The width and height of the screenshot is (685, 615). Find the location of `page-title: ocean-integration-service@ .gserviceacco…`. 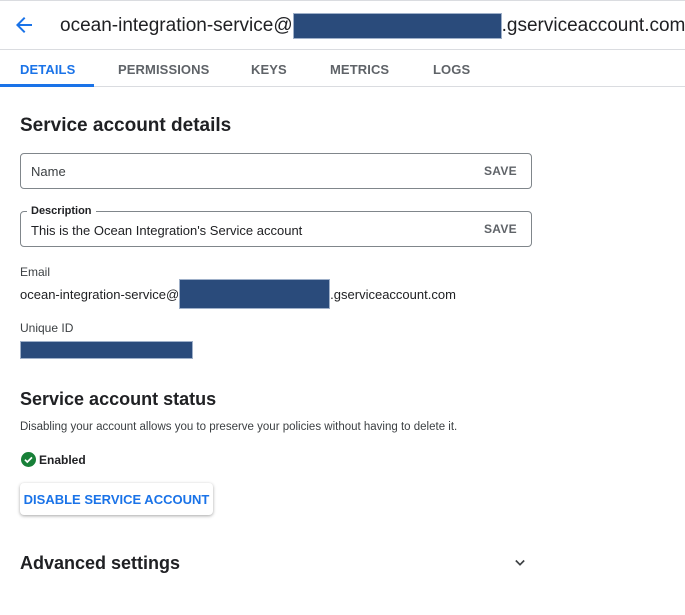

page-title: ocean-integration-service@ .gserviceacco… is located at coordinates (372, 26).